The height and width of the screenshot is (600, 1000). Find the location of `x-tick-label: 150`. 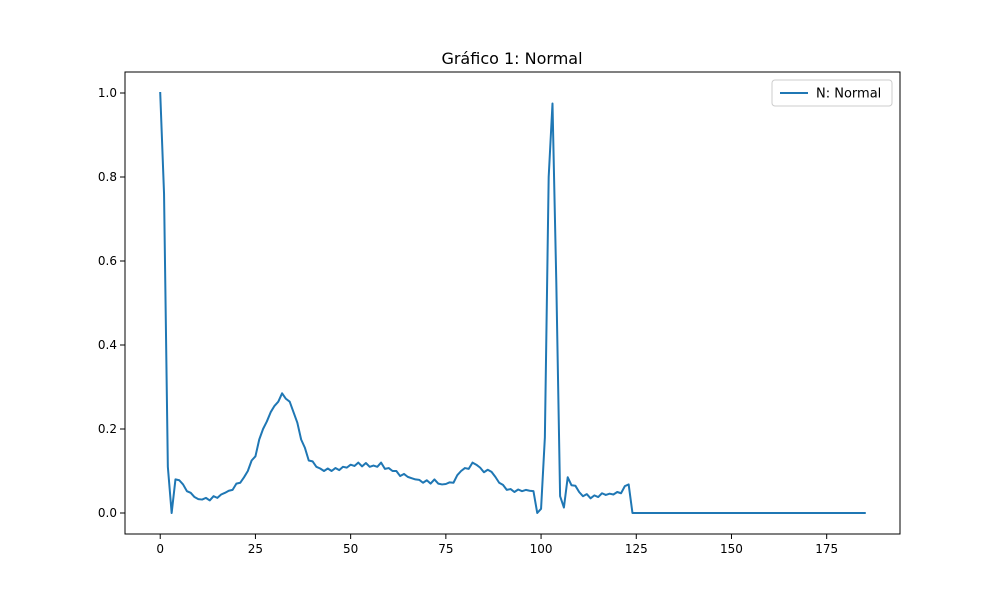

x-tick-label: 150 is located at coordinates (731, 549).